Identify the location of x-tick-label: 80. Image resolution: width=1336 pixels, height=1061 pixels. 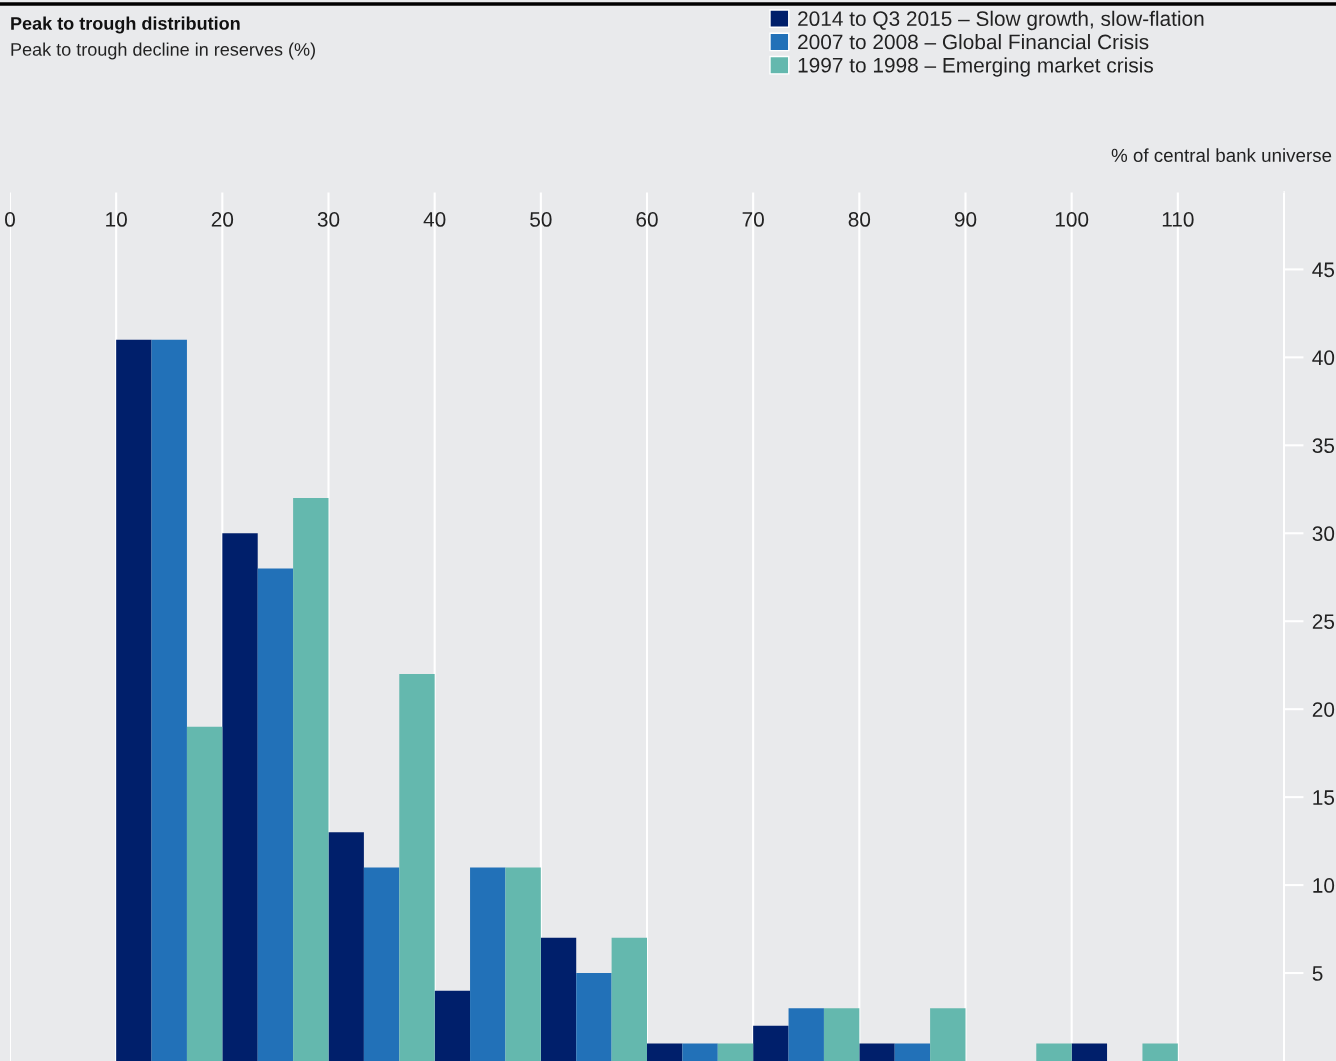
(859, 219).